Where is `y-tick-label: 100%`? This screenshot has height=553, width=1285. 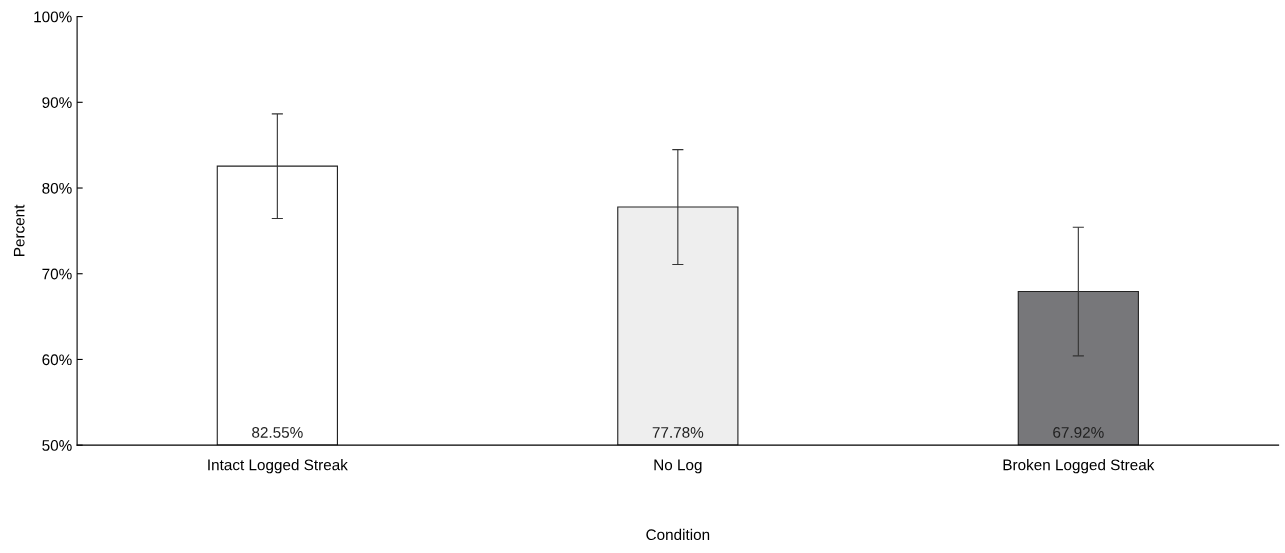
y-tick-label: 100% is located at coordinates (53, 17).